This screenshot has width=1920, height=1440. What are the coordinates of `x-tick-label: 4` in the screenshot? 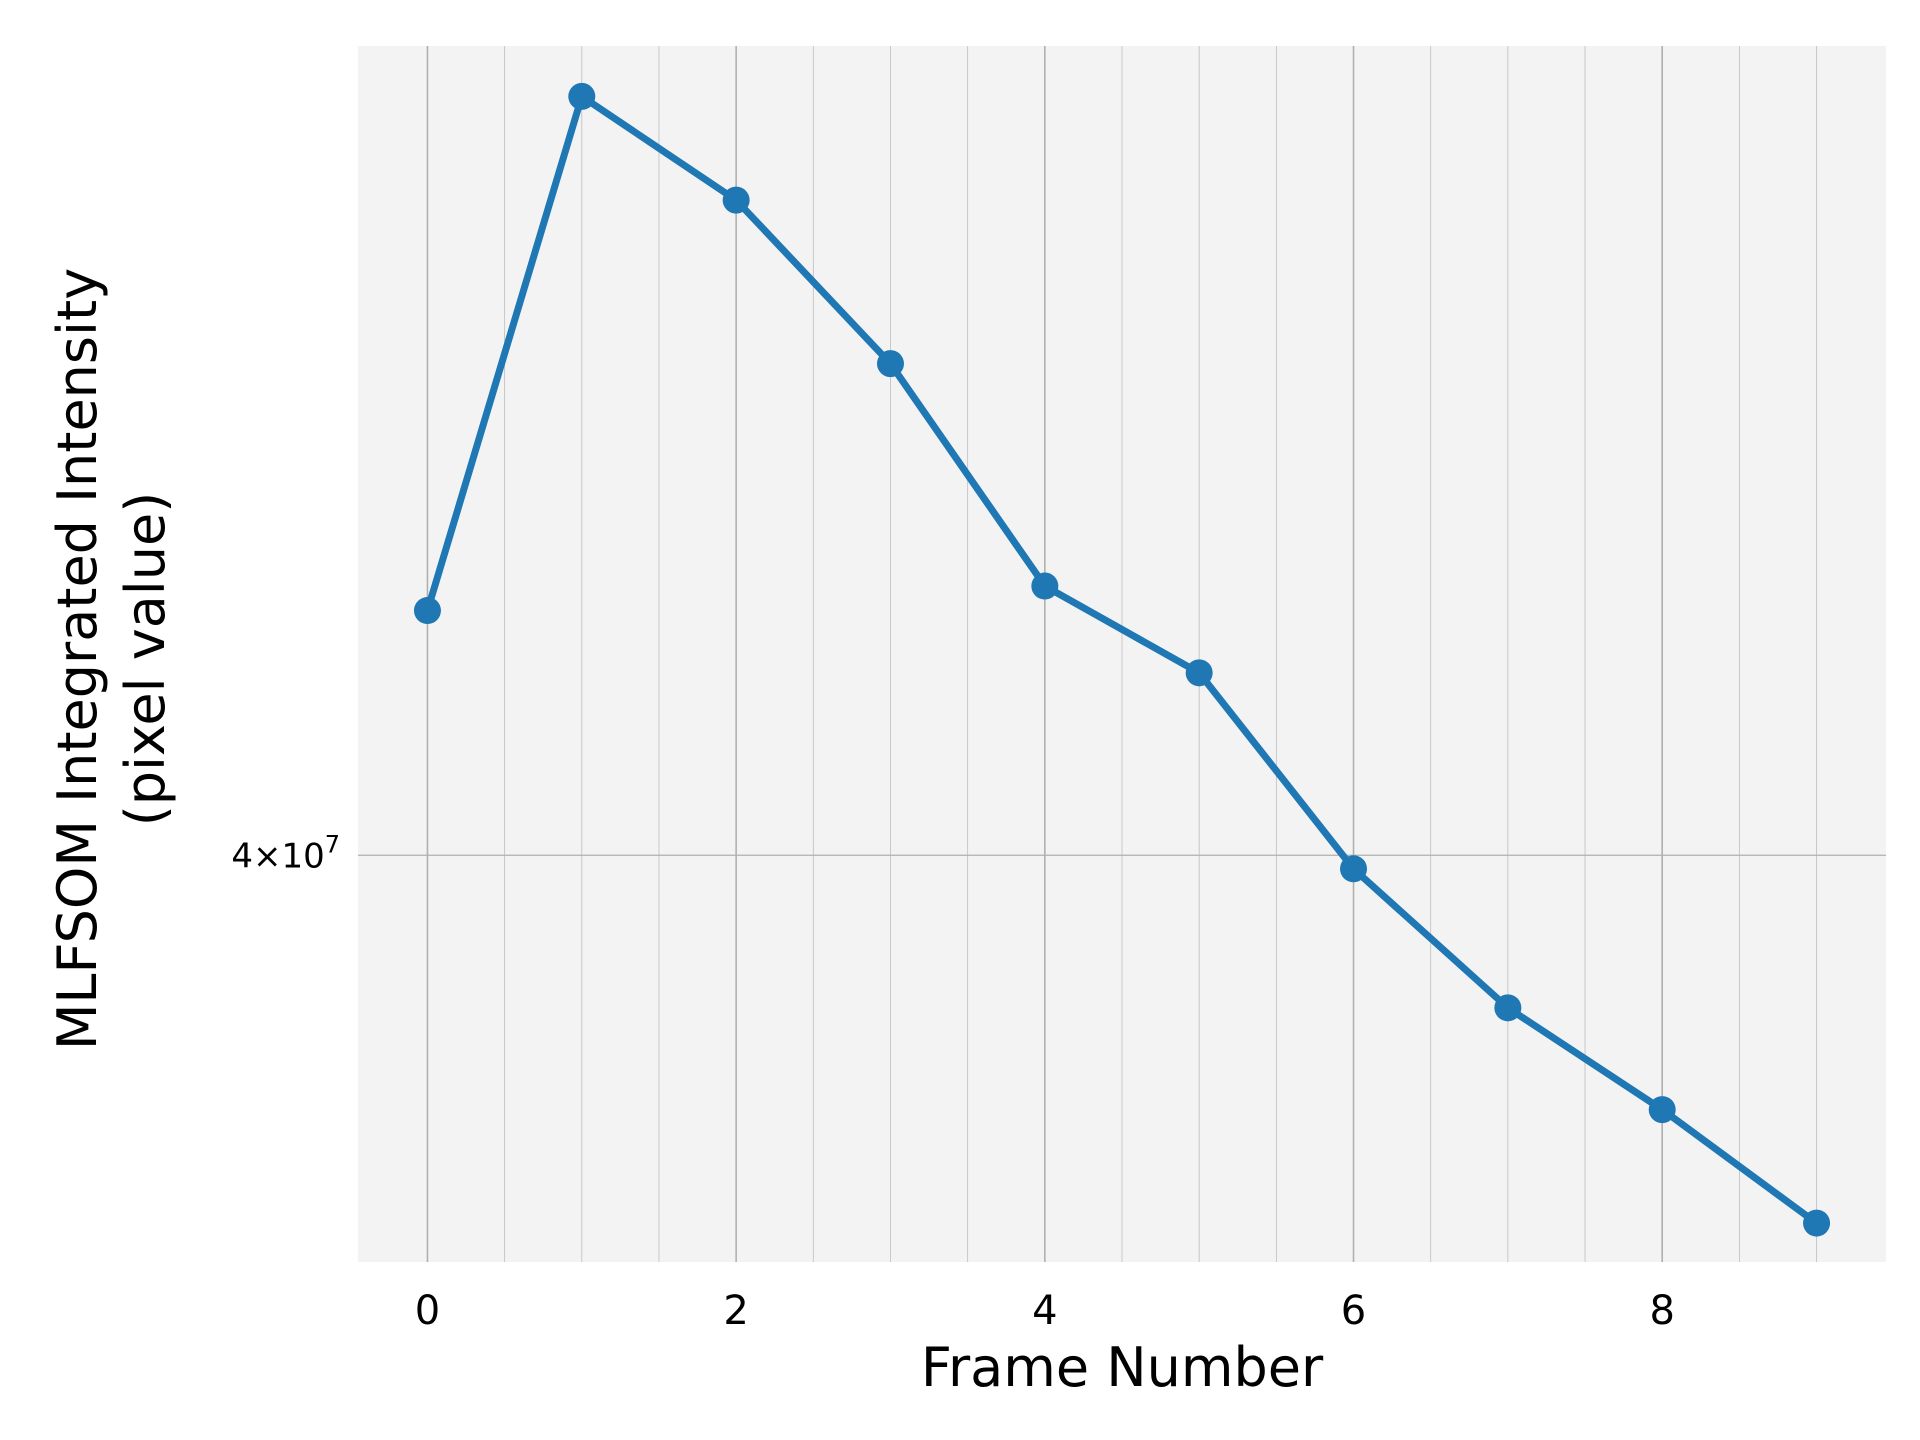 It's located at (1044, 1311).